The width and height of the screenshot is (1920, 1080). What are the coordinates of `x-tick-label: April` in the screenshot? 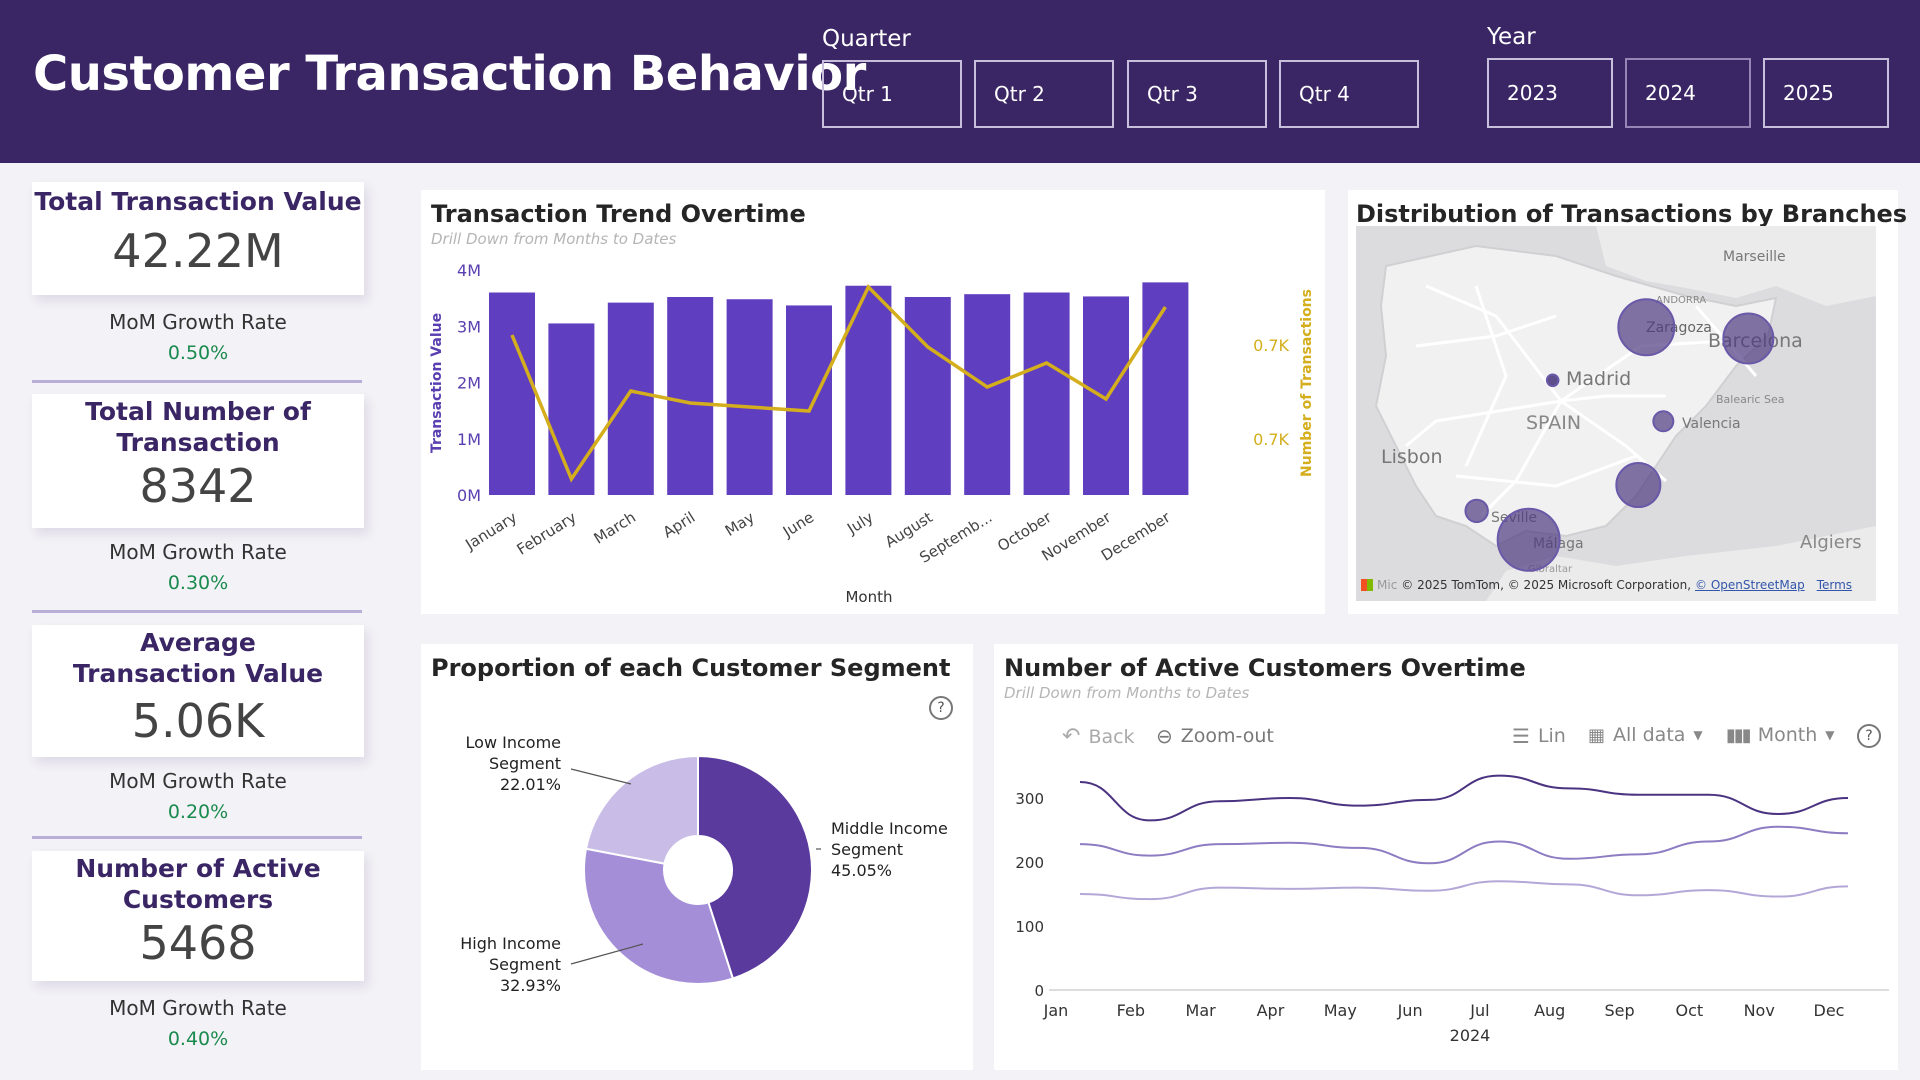 It's located at (679, 524).